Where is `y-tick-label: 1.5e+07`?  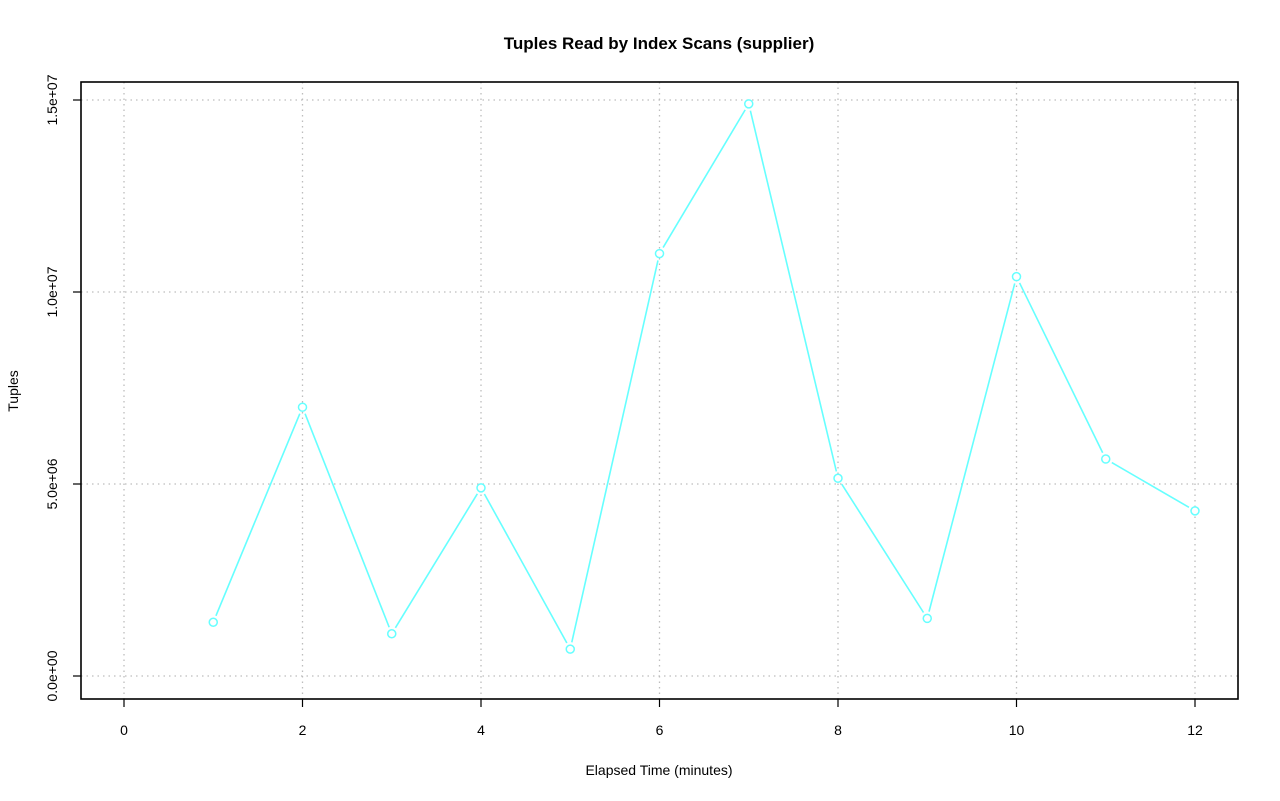
y-tick-label: 1.5e+07 is located at coordinates (52, 99).